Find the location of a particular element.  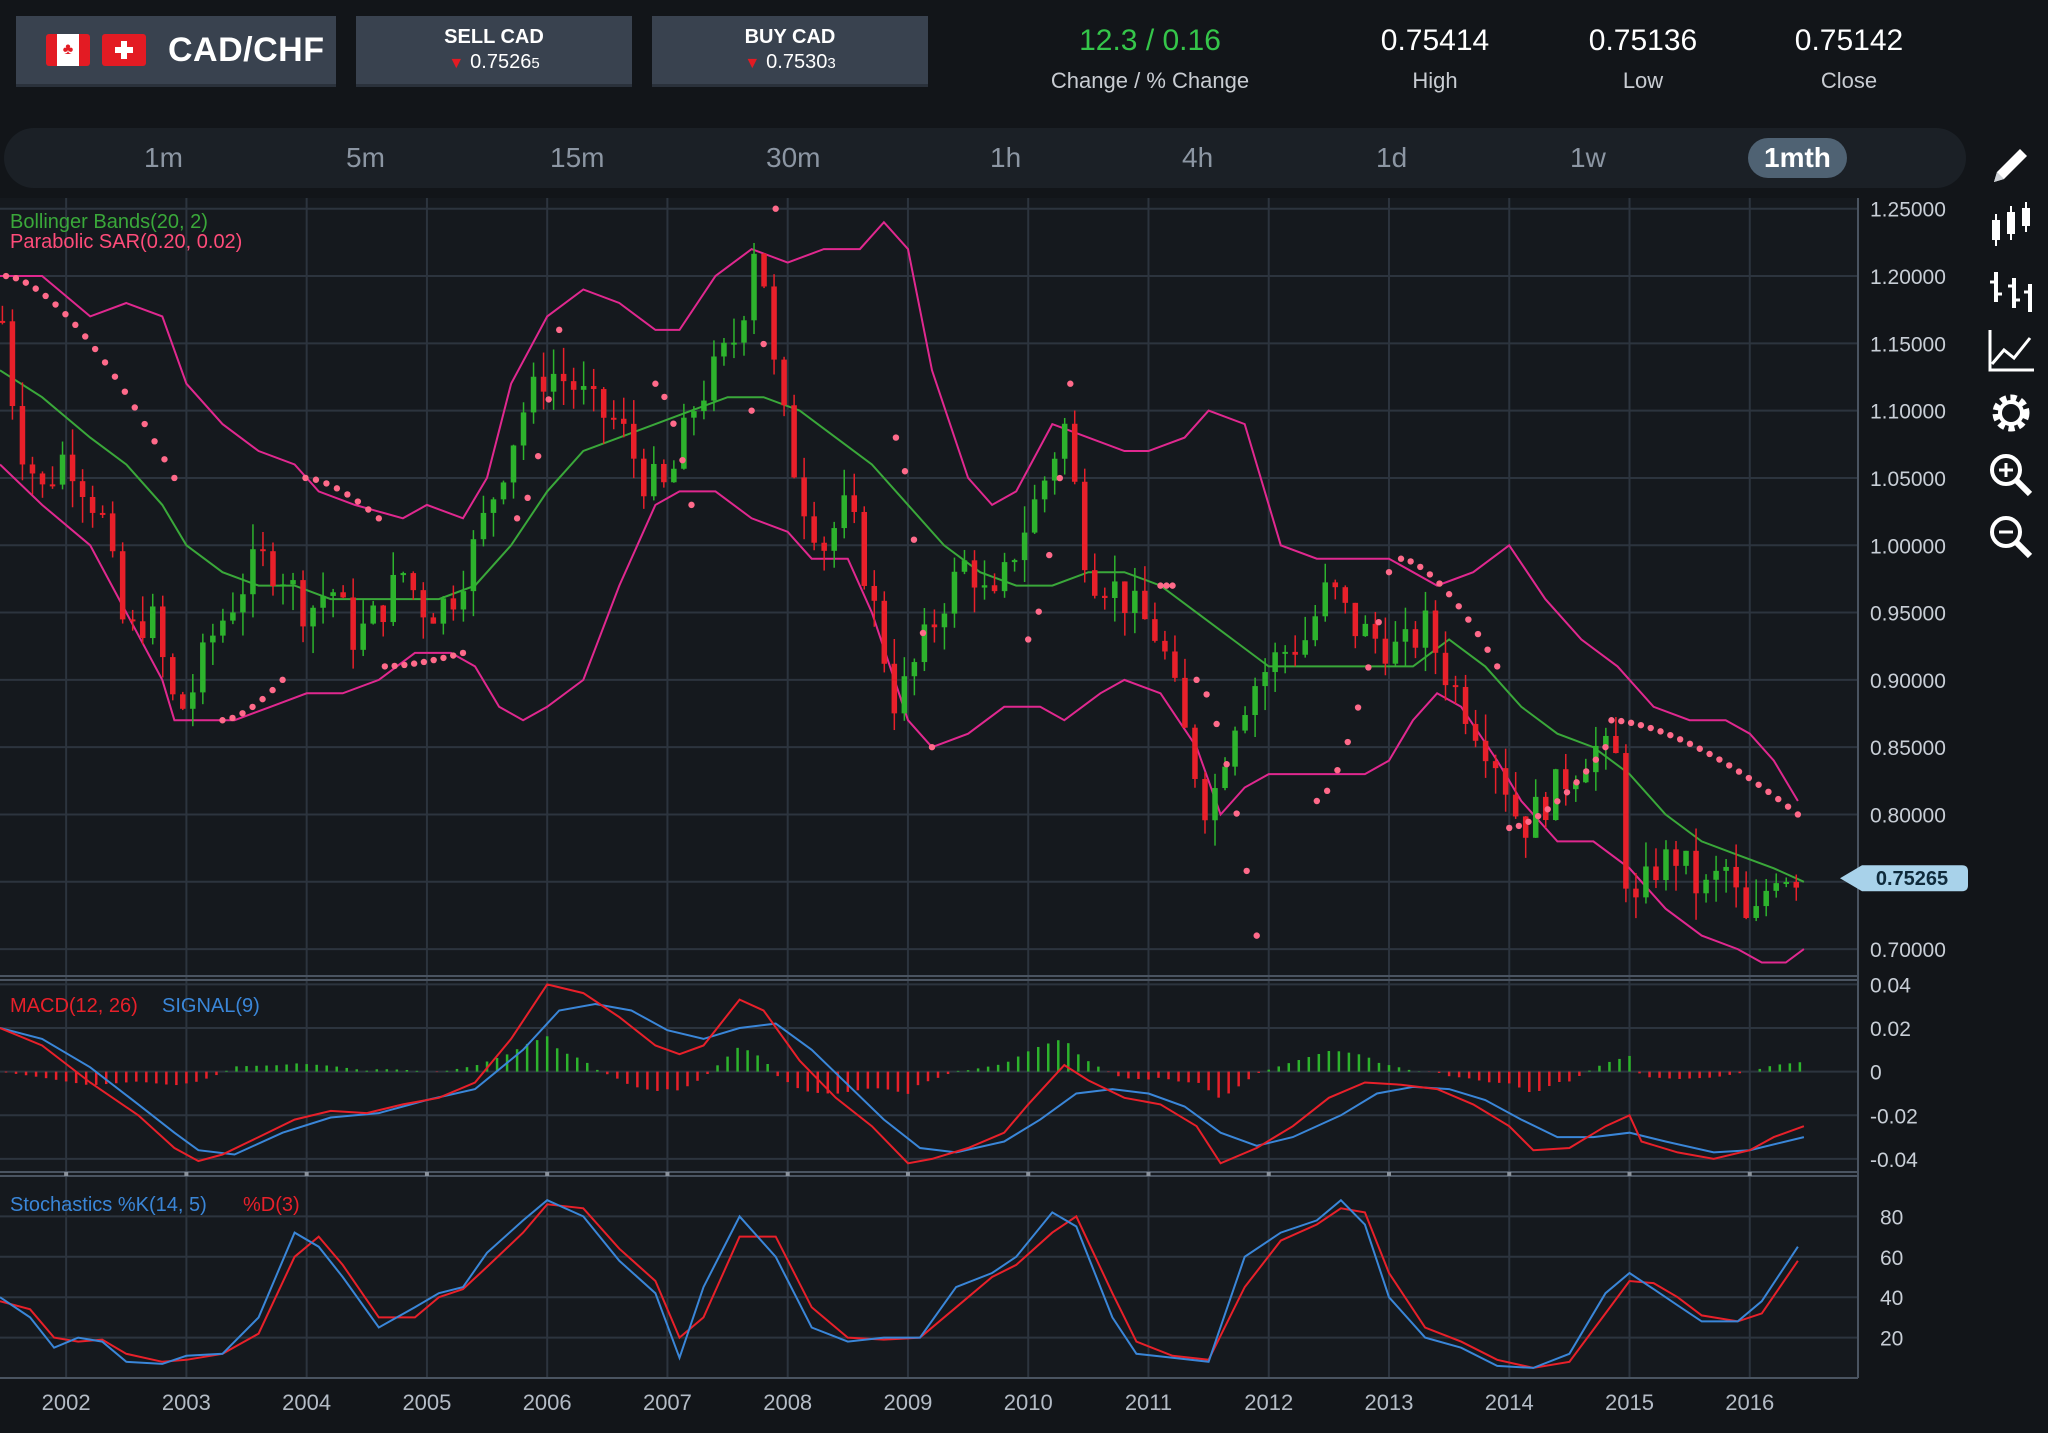

tab-5m: 5m is located at coordinates (365, 157).